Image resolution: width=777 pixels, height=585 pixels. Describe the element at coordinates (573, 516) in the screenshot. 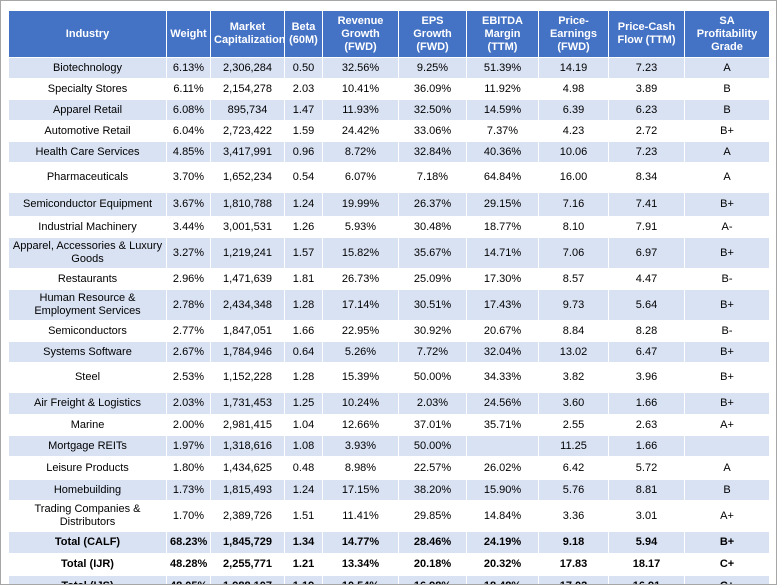

I see `value-cell: 3.36` at that location.